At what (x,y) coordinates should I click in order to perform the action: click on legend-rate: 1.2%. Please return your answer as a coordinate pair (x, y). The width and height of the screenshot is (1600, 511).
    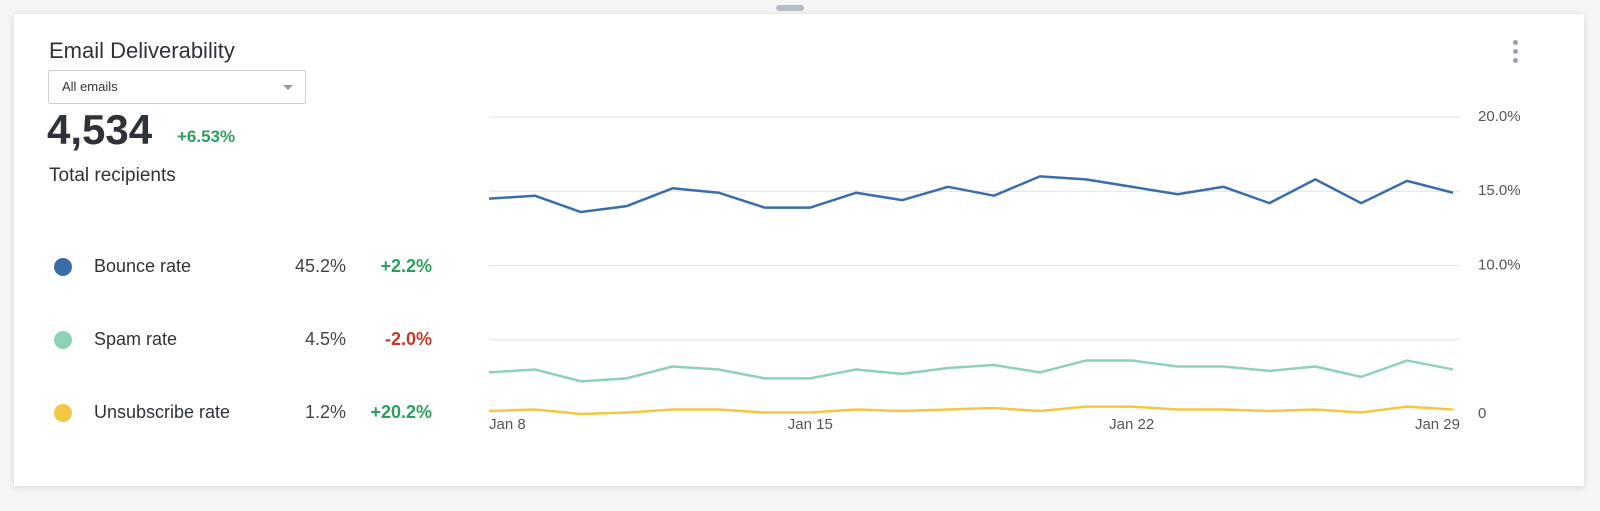
    Looking at the image, I should click on (325, 412).